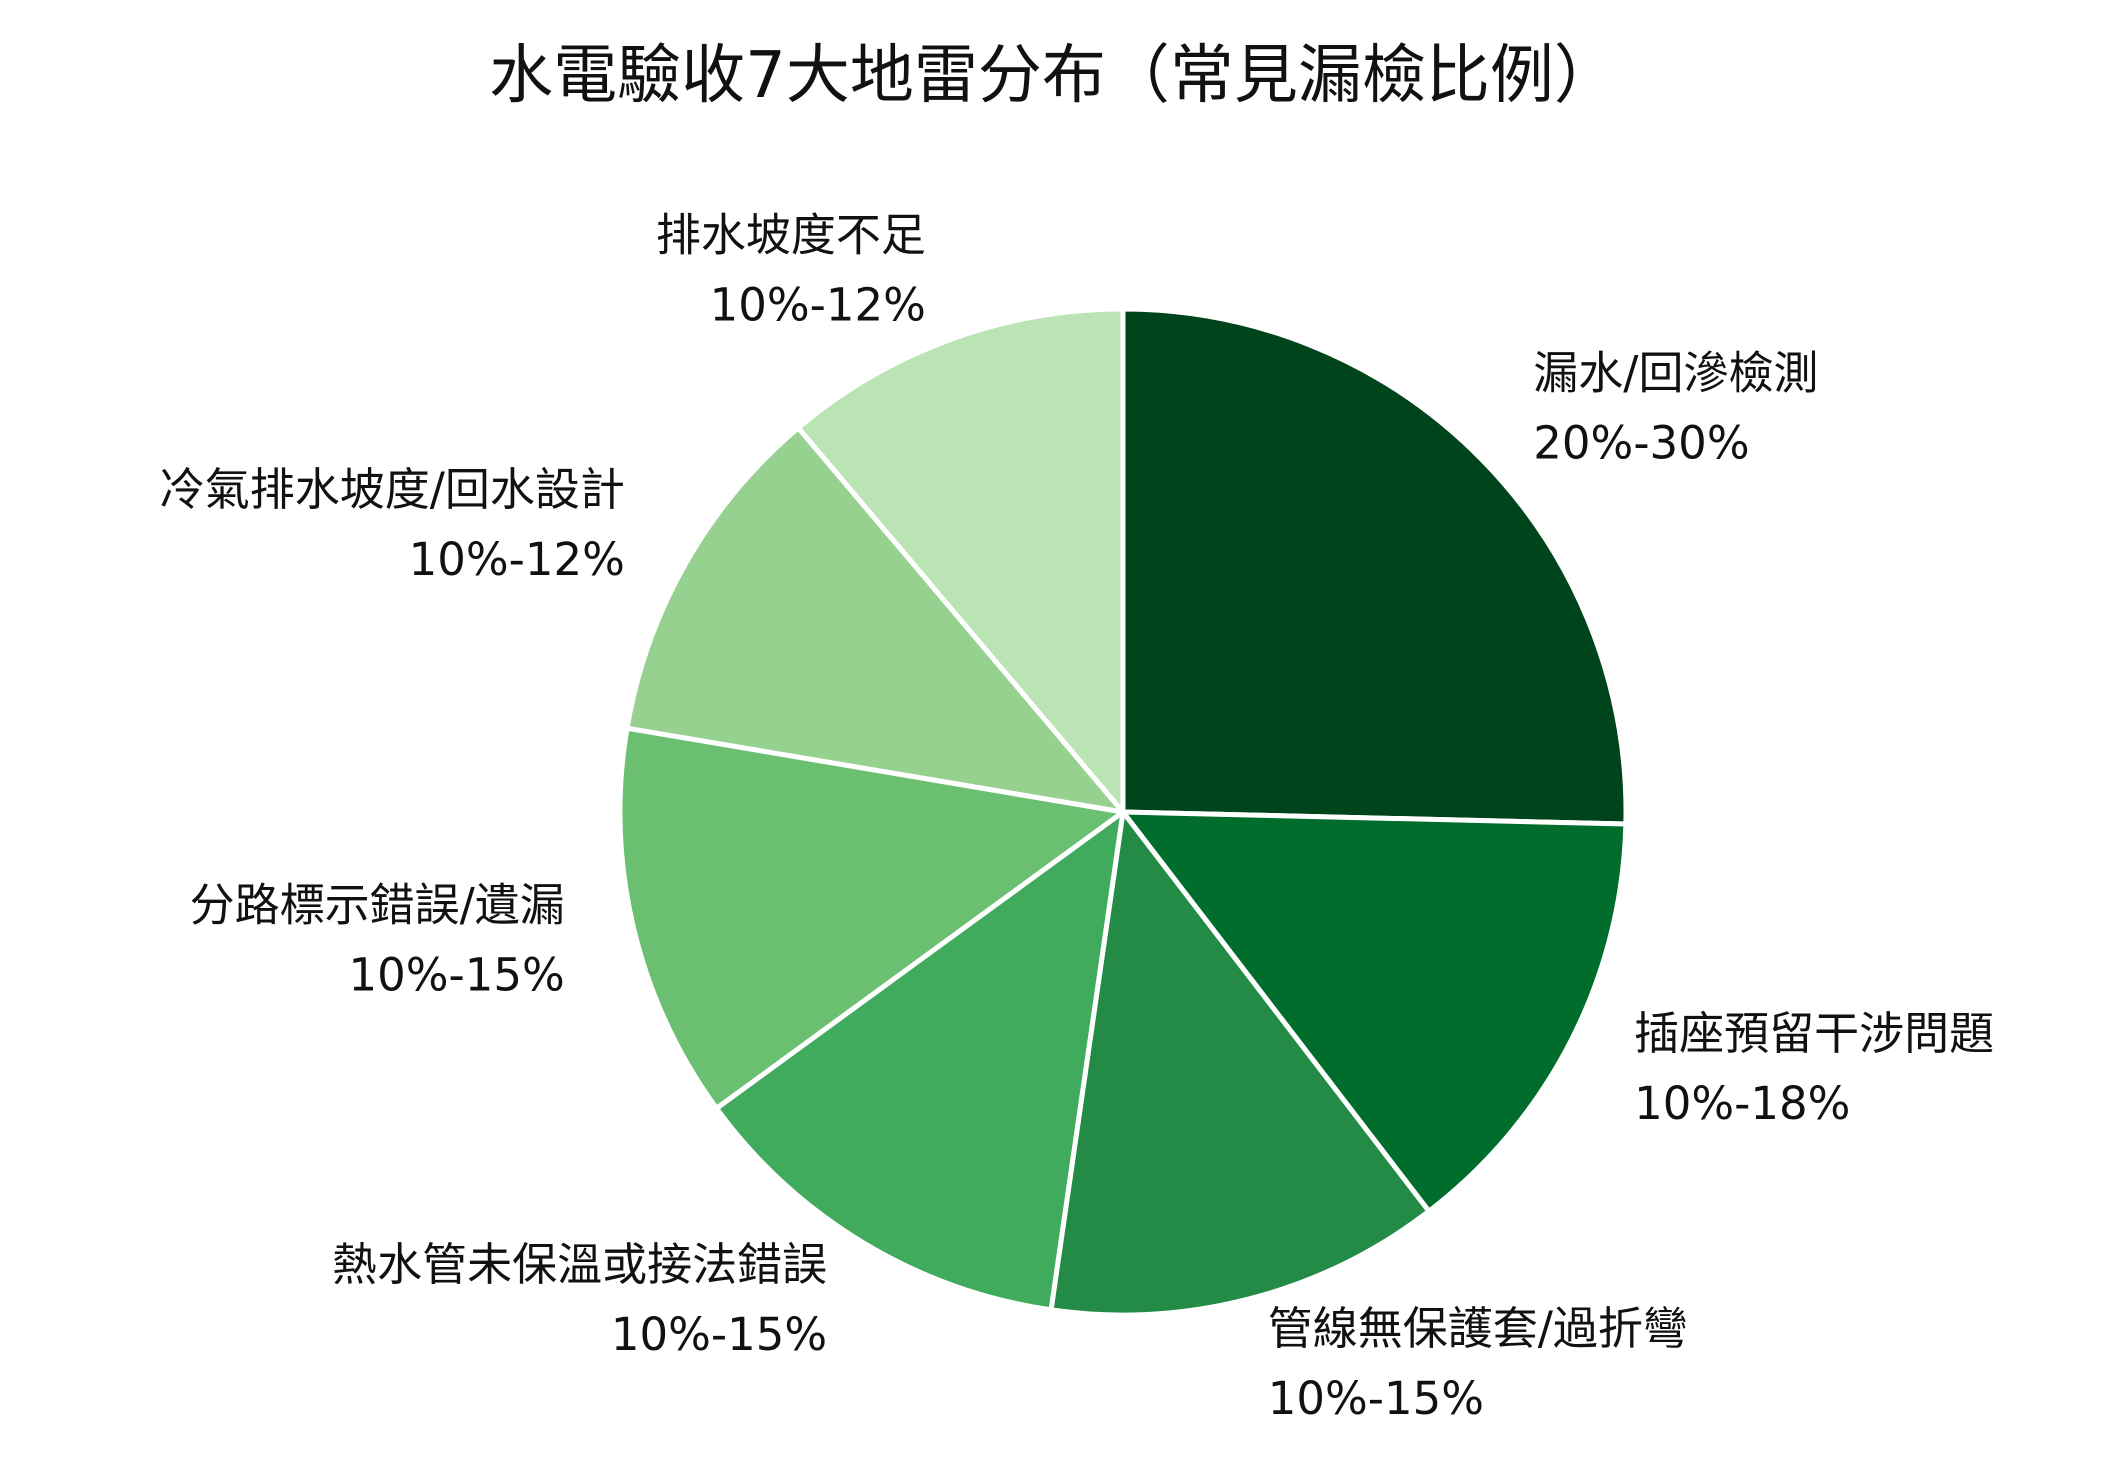 The image size is (2107, 1468). Describe the element at coordinates (1478, 1328) in the screenshot. I see `slice-label-3: 管線無保護套/過折彎` at that location.